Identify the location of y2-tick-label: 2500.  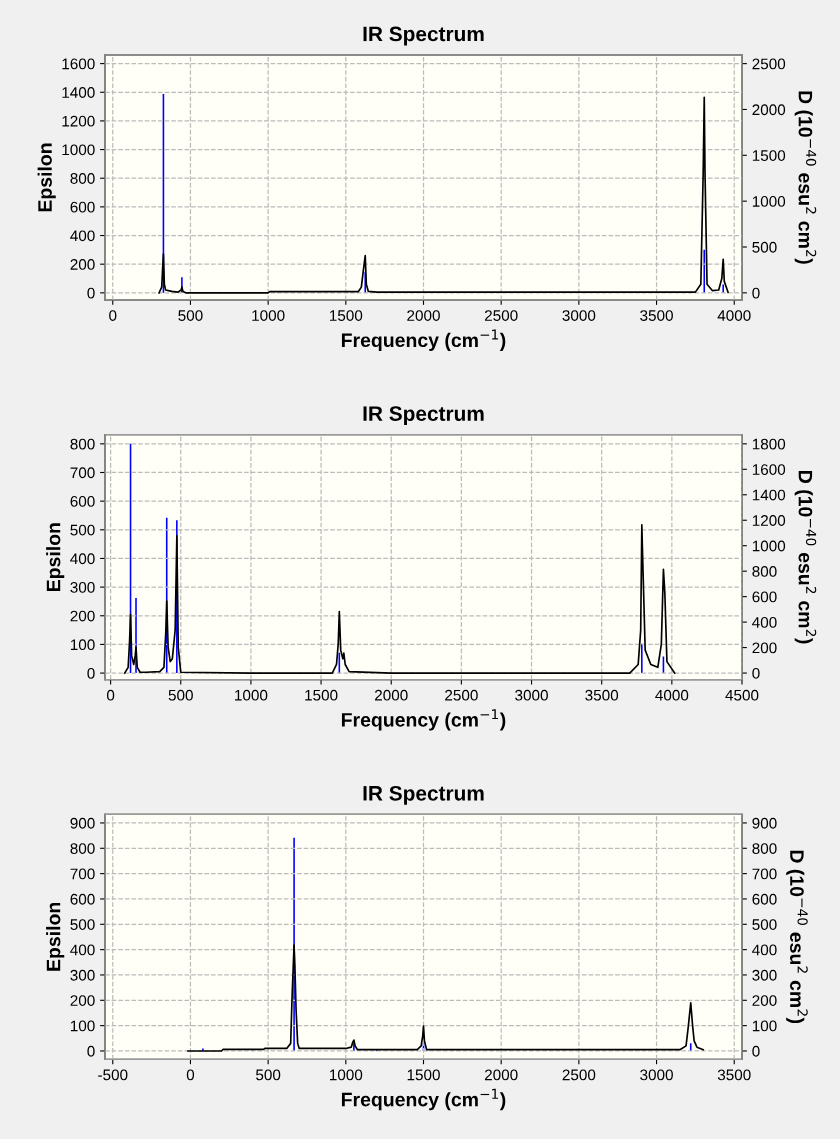
(769, 64).